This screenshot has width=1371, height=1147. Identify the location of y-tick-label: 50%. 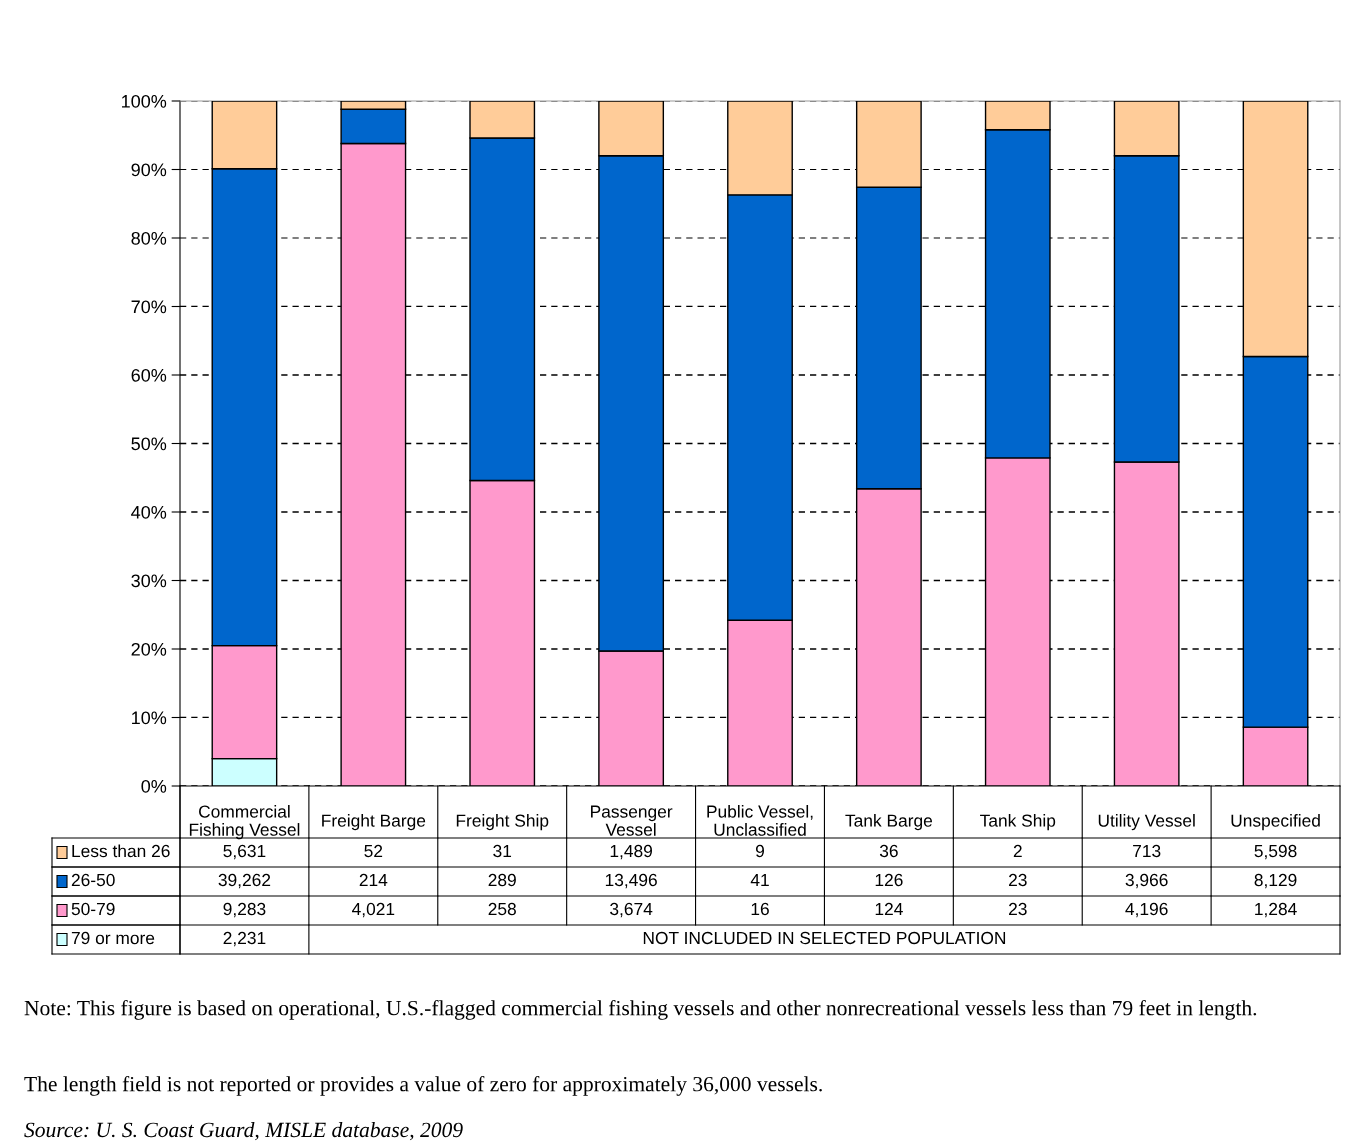
(149, 444).